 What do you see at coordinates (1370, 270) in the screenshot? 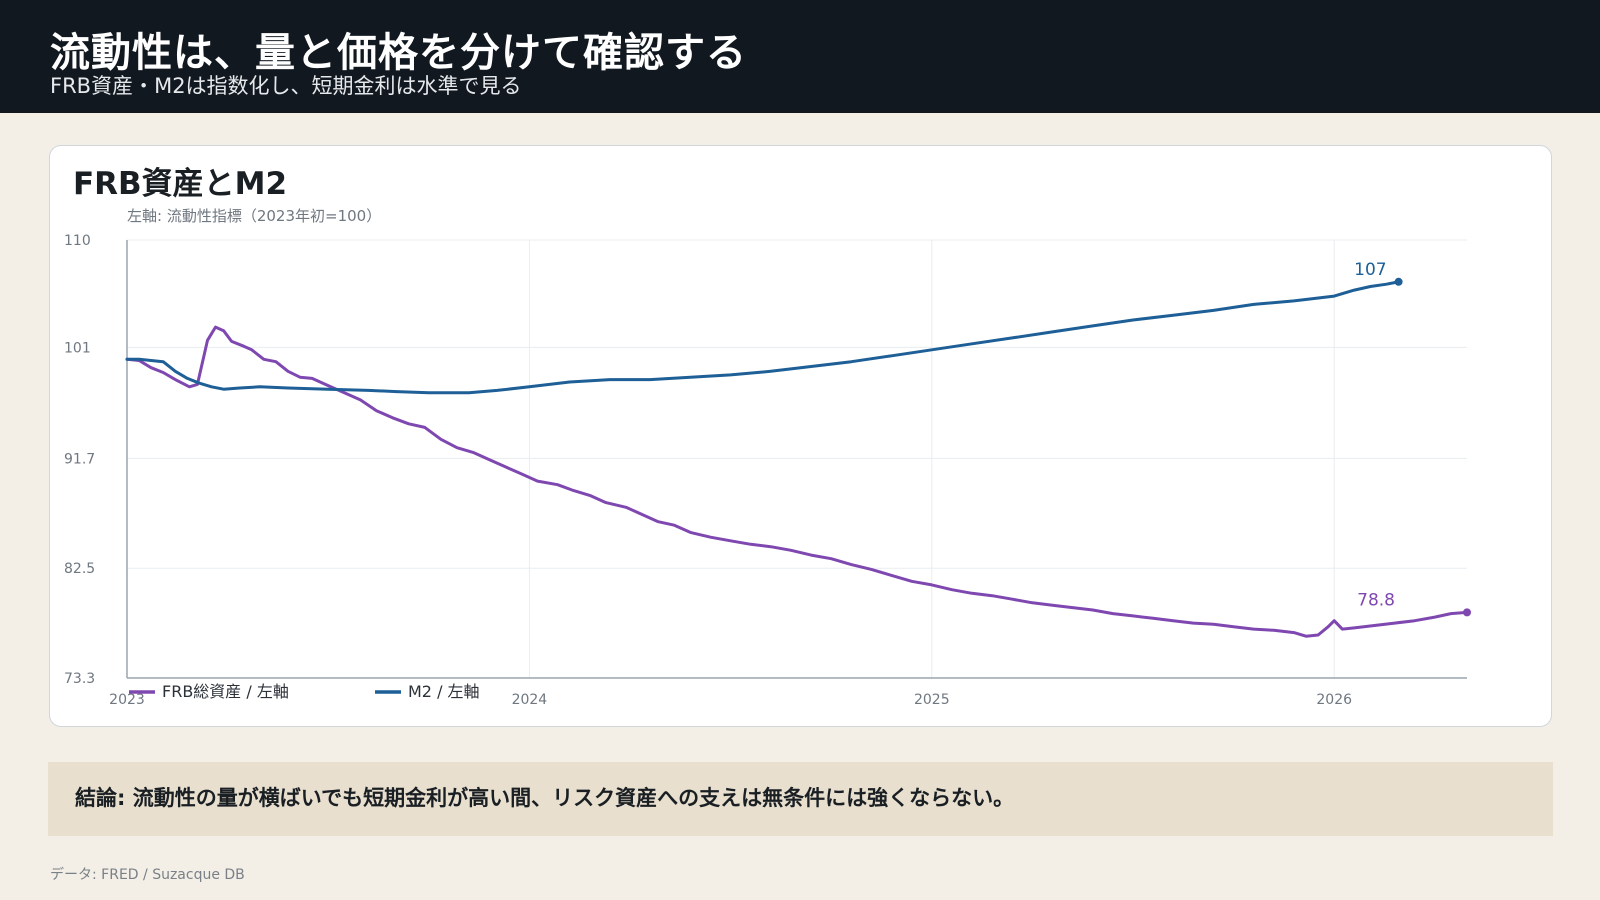
I see `series-end-label-m2: 107` at bounding box center [1370, 270].